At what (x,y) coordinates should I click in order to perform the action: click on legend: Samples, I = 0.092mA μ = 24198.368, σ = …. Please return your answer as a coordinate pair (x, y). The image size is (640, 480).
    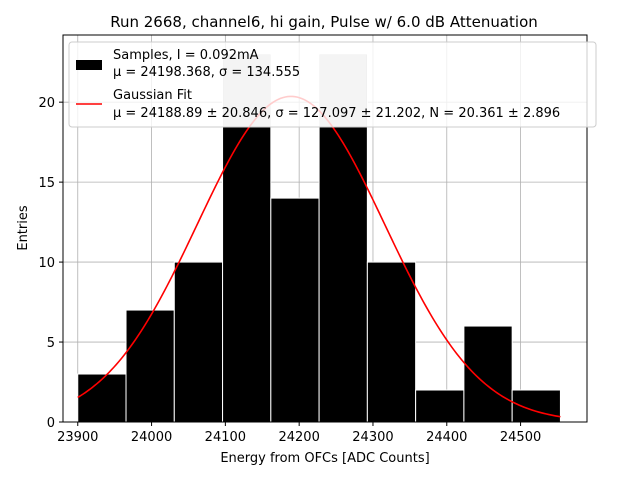
    Looking at the image, I should click on (332, 84).